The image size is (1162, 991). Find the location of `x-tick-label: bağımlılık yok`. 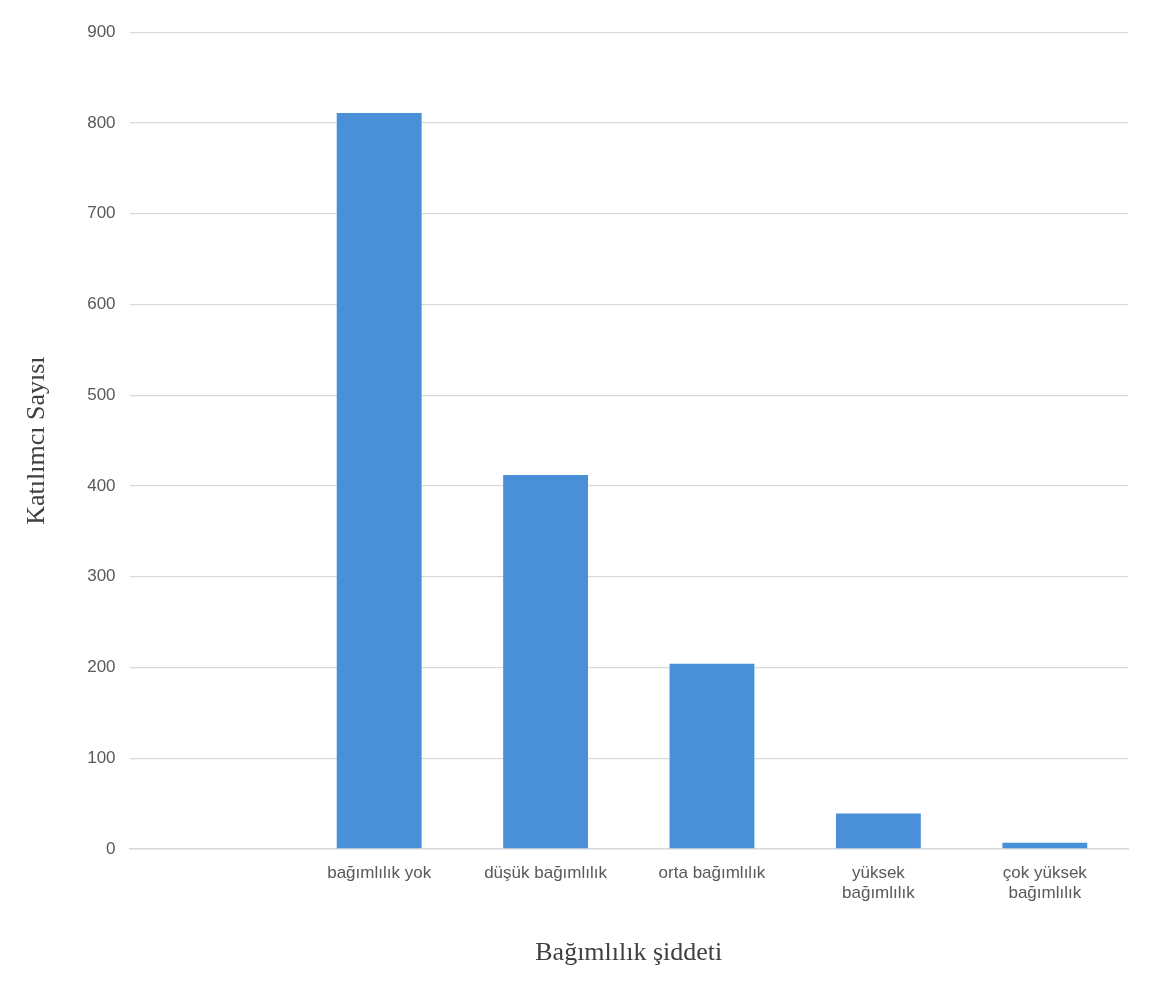

x-tick-label: bağımlılık yok is located at coordinates (379, 872).